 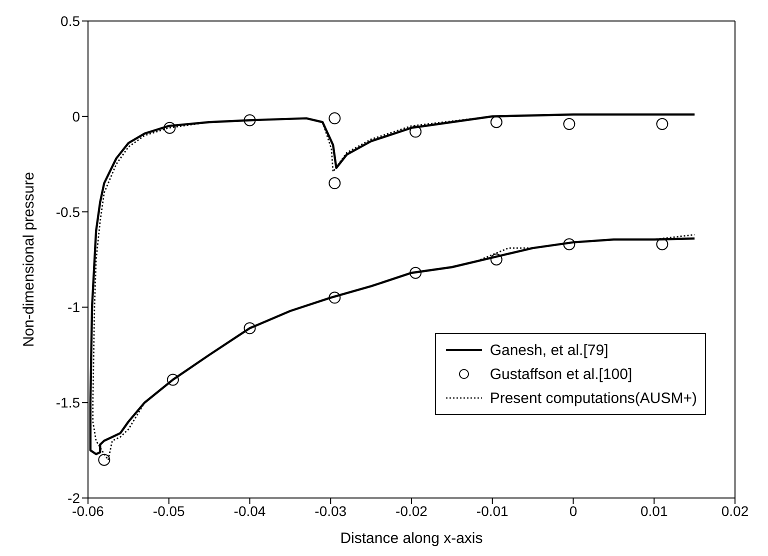 I want to click on x-tick-label: 0.01, so click(x=654, y=510).